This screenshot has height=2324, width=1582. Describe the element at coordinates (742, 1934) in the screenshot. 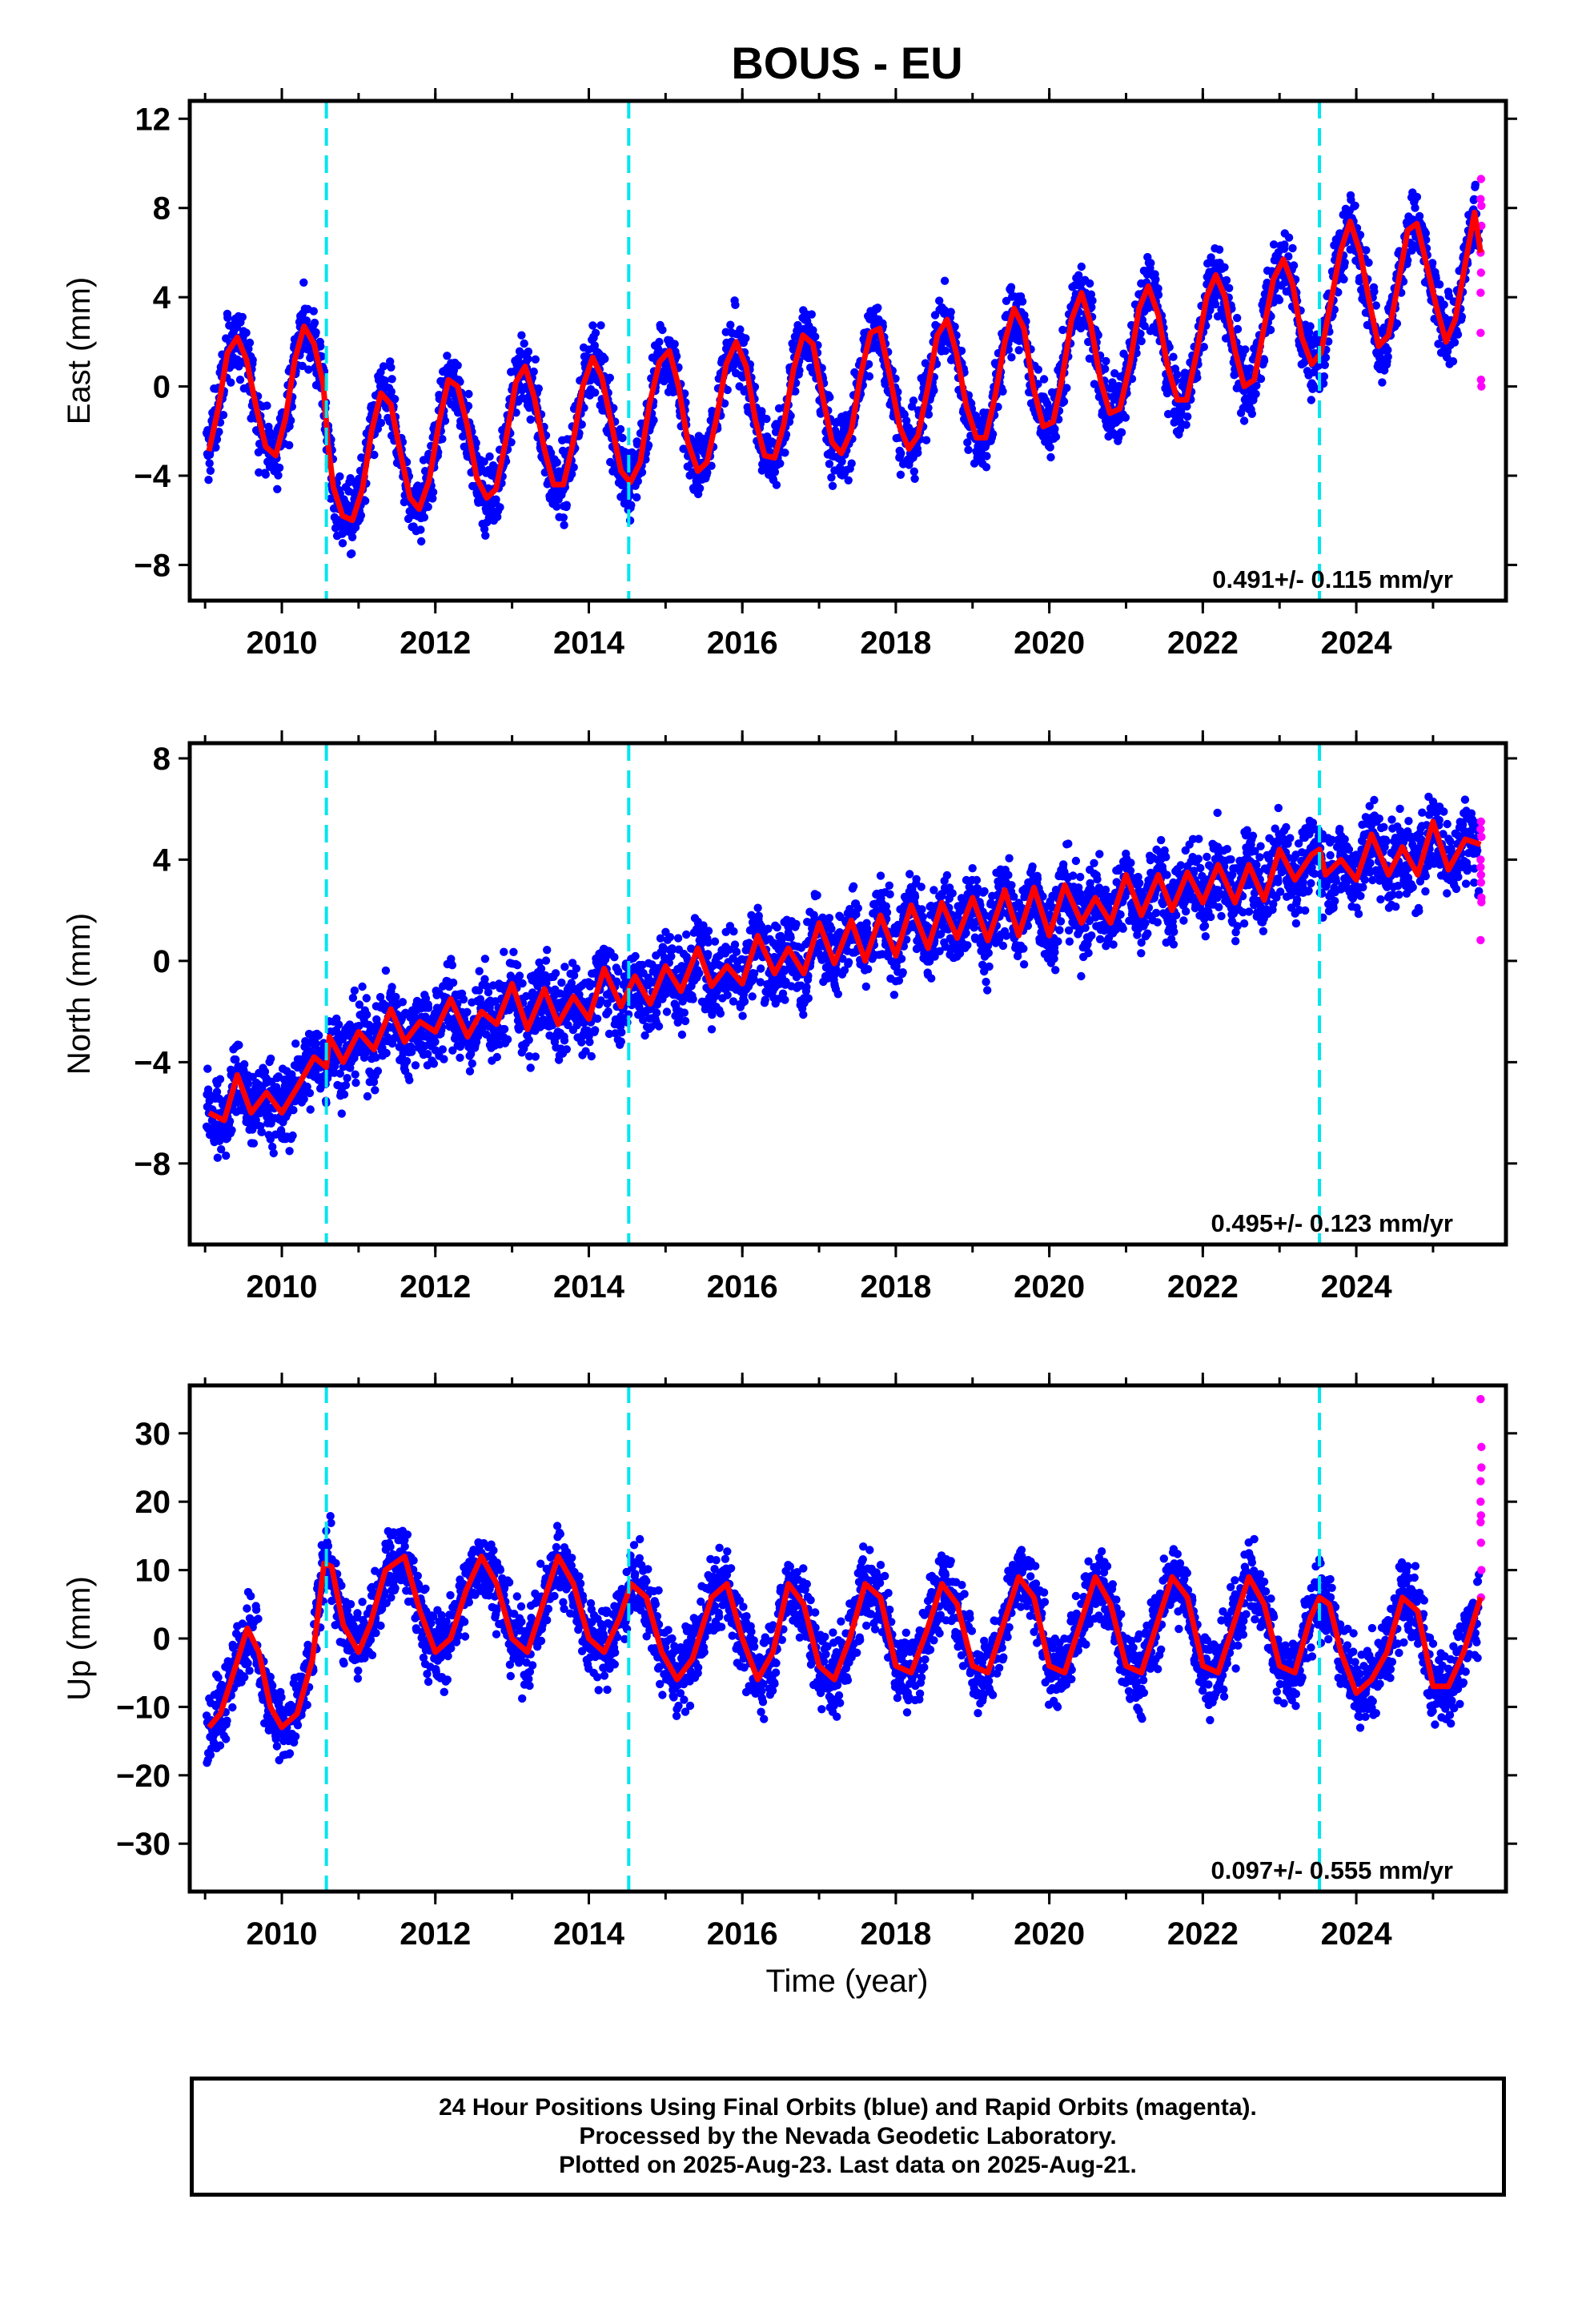

I see `up-x-tick-label: 2016` at that location.